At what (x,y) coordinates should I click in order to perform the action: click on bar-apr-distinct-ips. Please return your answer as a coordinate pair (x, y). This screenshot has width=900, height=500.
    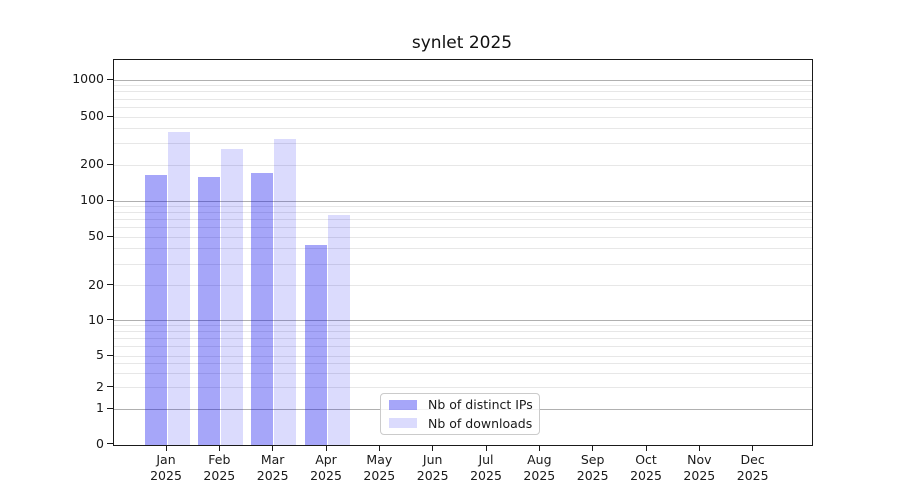
    Looking at the image, I should click on (315, 344).